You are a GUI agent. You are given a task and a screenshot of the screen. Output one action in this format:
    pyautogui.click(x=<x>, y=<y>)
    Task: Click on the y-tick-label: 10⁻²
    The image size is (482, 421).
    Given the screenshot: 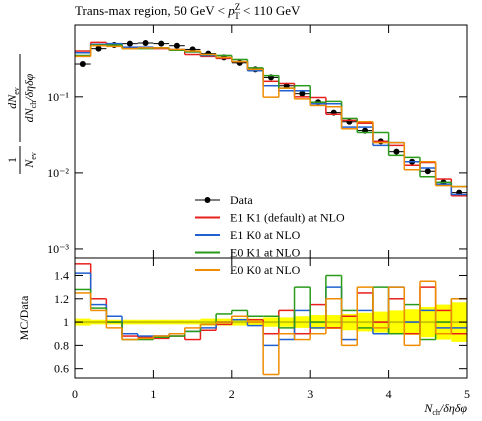 What is the action you would take?
    pyautogui.click(x=58, y=173)
    